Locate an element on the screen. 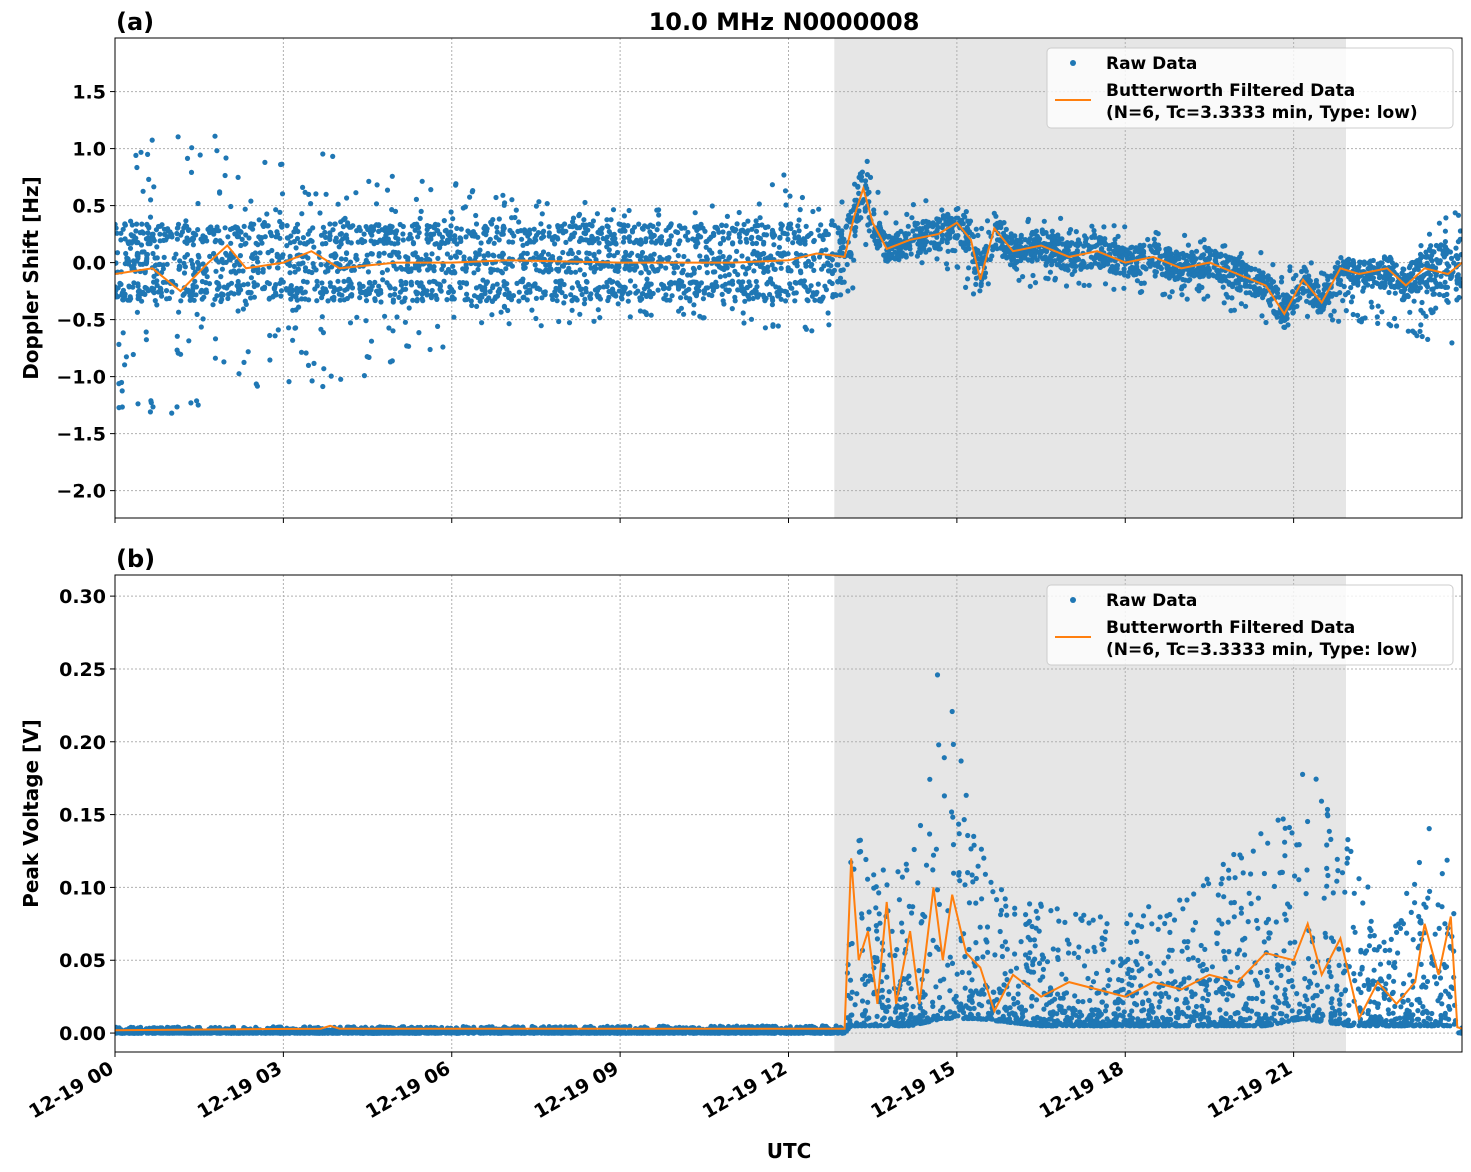 The width and height of the screenshot is (1471, 1172). y-tick-label: 1.0 is located at coordinates (89, 150).